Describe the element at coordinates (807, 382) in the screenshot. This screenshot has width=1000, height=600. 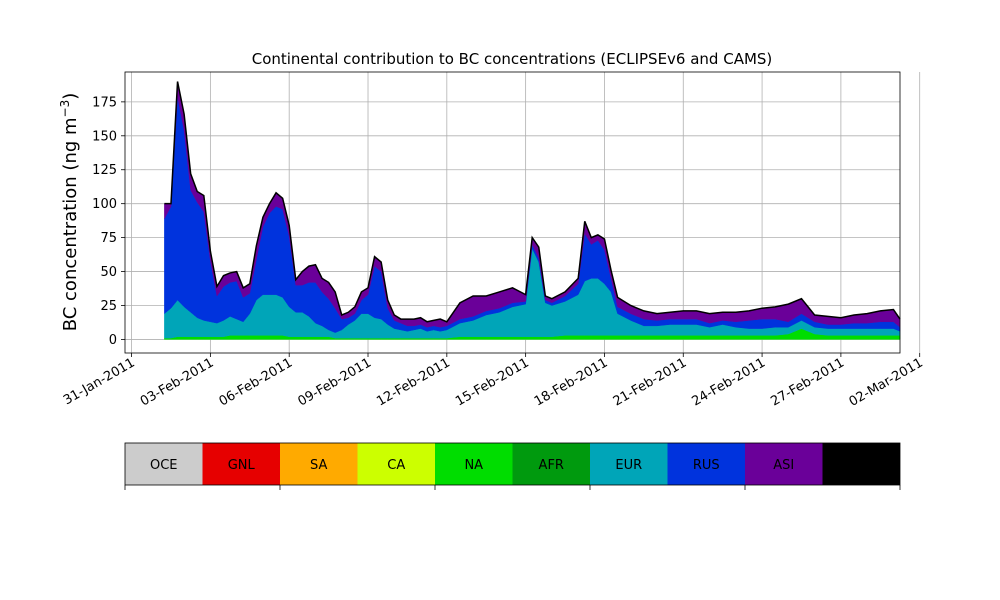
I see `x-tick-label: 27-Feb-2011` at that location.